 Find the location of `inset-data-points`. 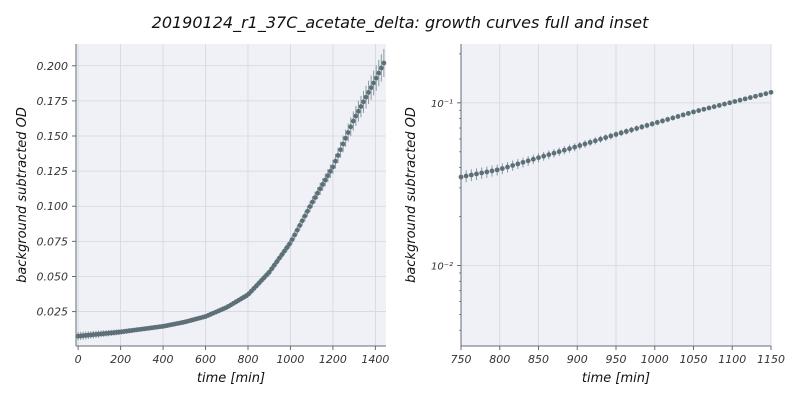

inset-data-points is located at coordinates (616, 136).